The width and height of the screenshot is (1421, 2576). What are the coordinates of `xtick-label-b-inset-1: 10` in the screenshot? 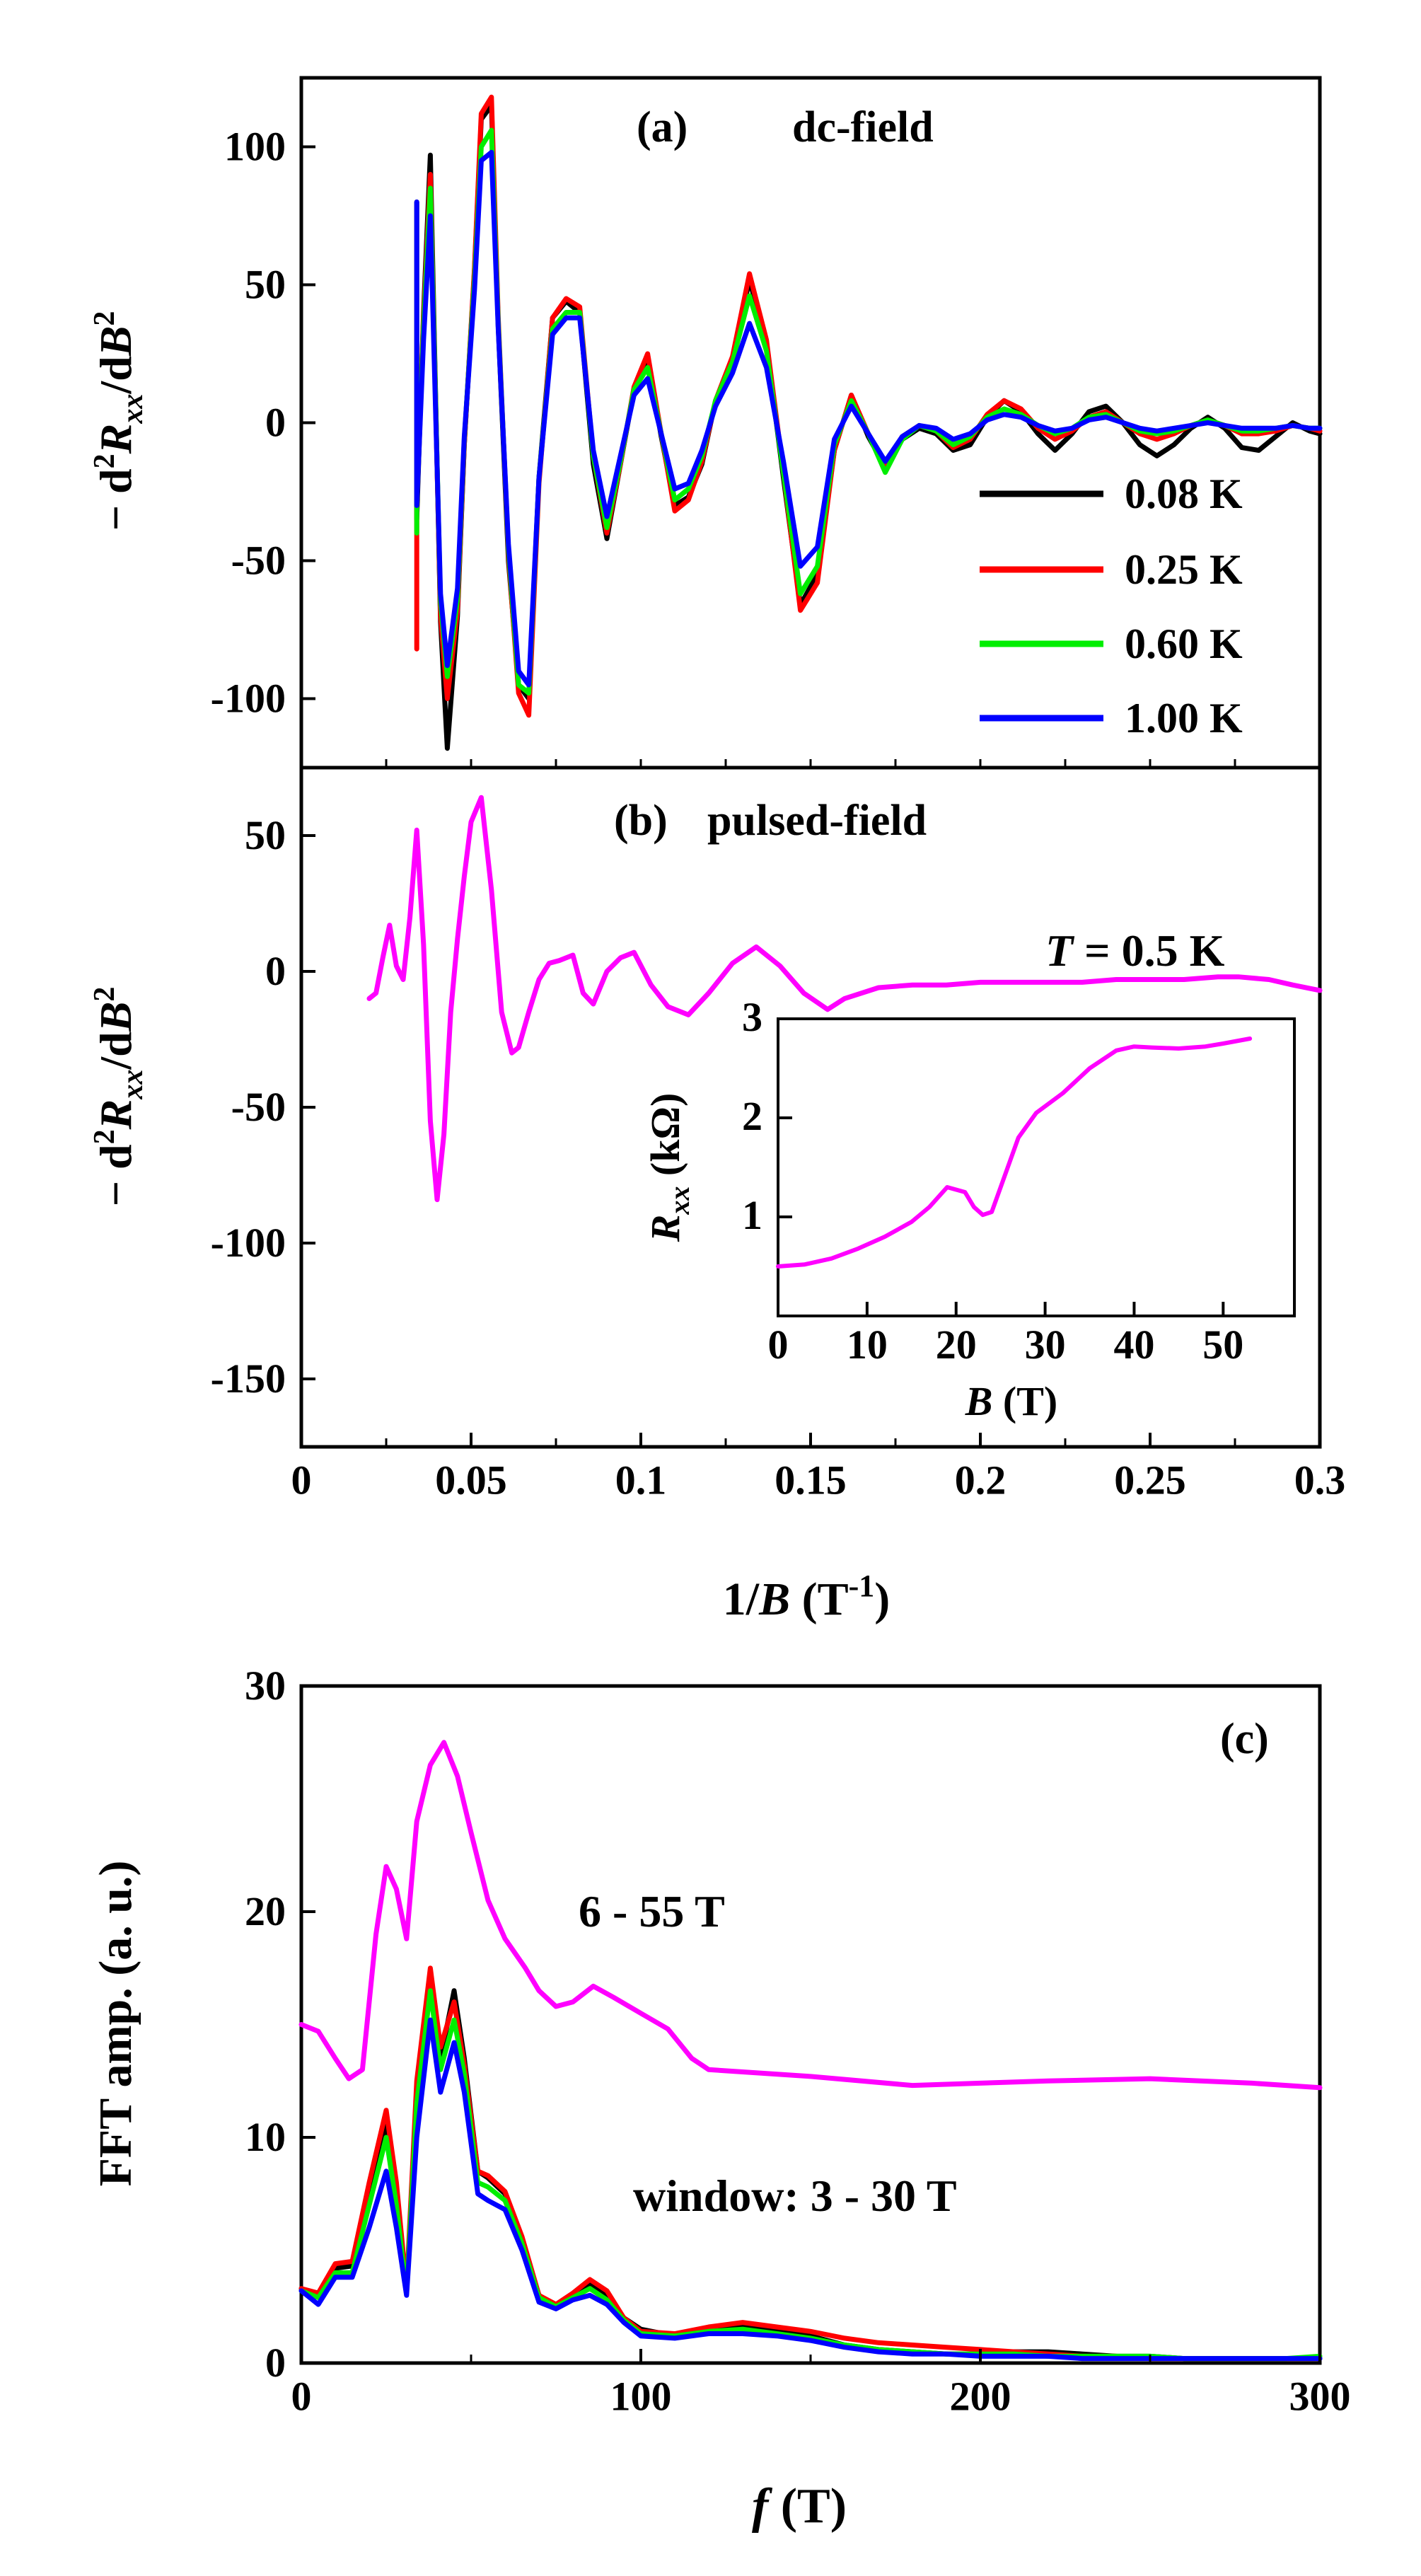 It's located at (867, 1345).